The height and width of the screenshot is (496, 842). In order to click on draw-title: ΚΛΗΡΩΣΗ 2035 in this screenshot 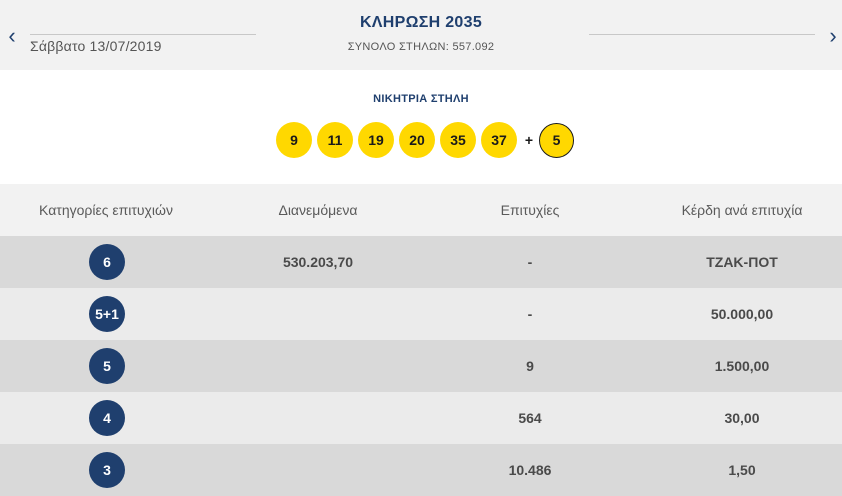, I will do `click(421, 22)`.